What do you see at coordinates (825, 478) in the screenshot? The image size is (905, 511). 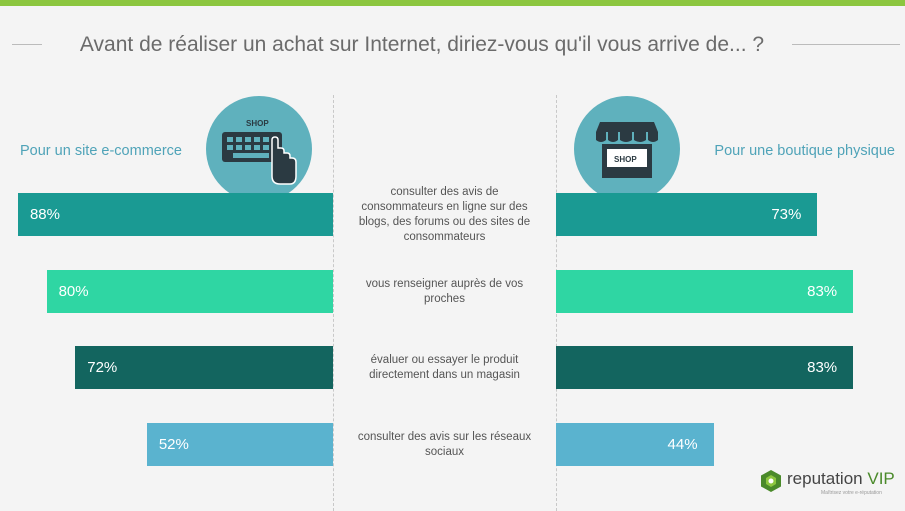 I see `logo-word-reputation: reputation` at bounding box center [825, 478].